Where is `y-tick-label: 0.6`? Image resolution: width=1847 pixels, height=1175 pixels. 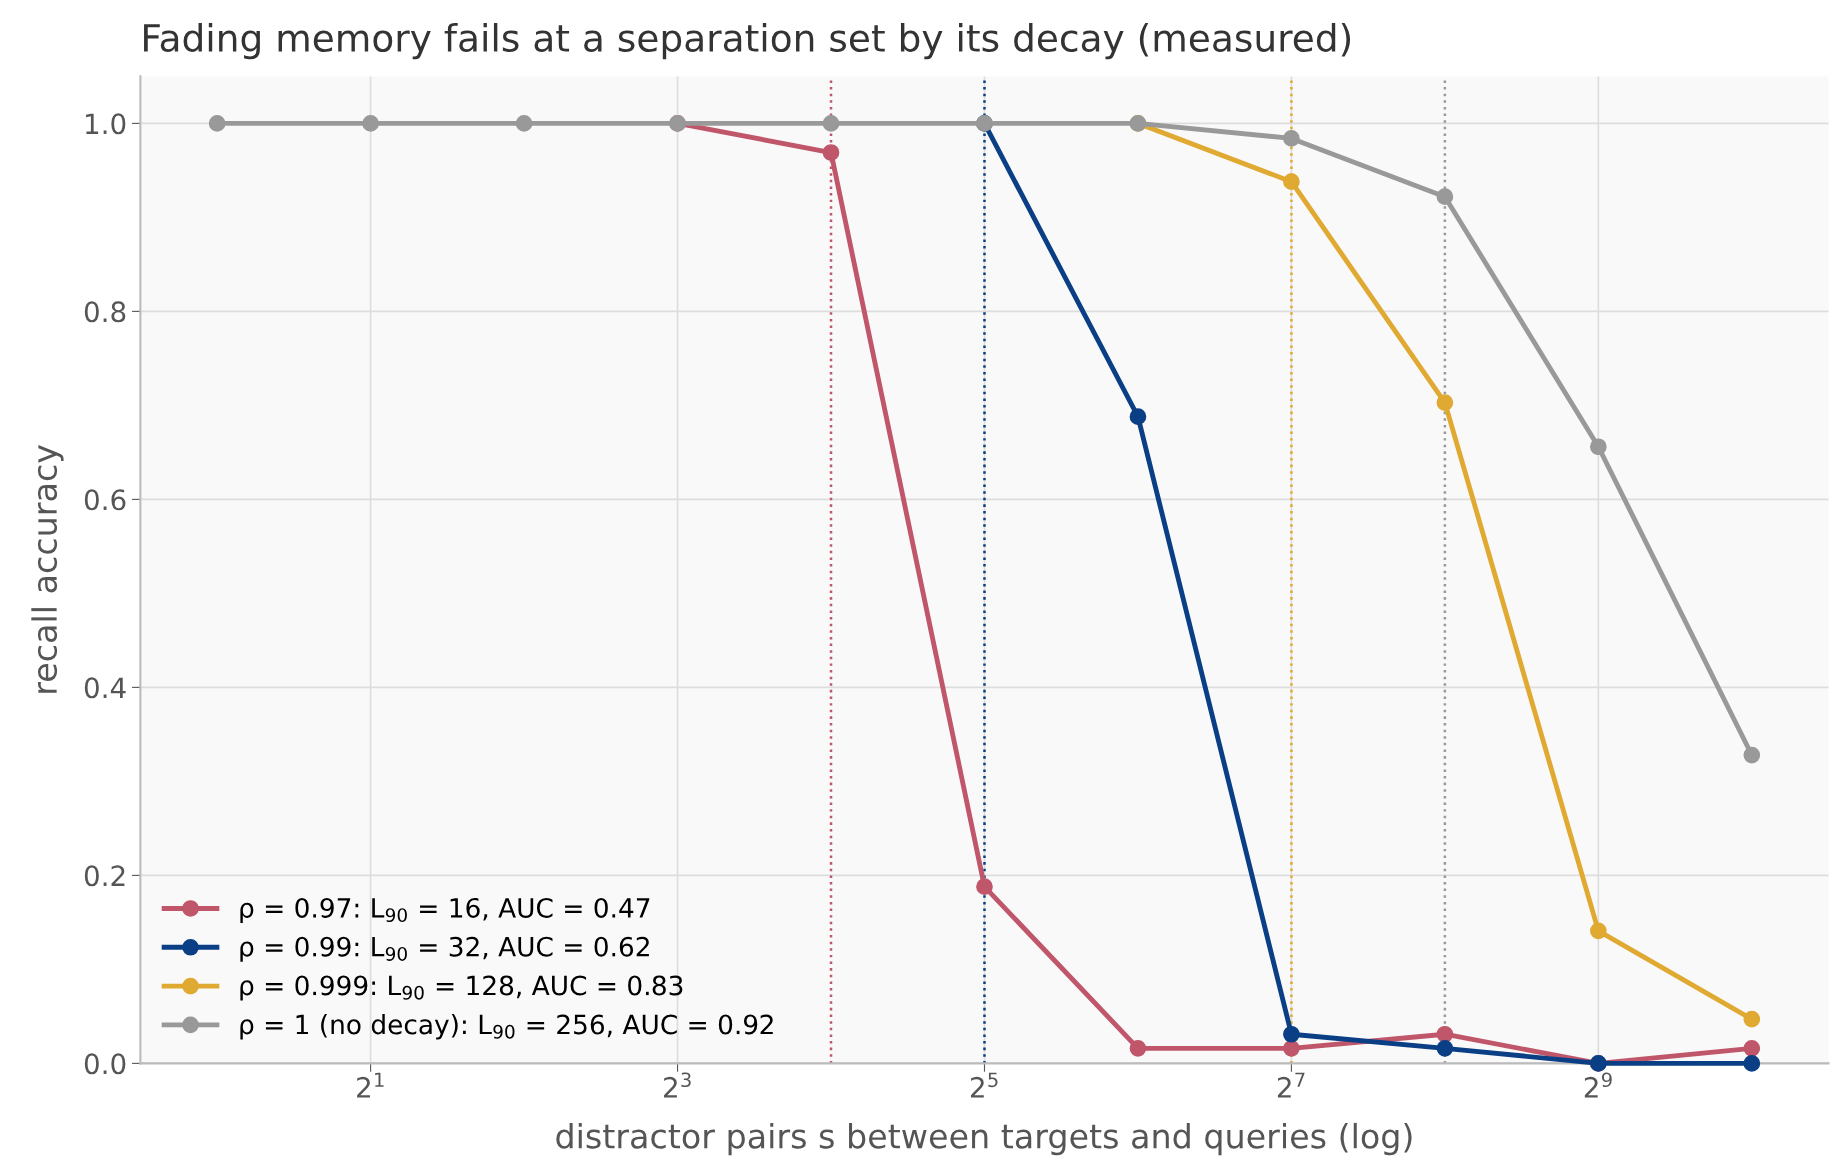 y-tick-label: 0.6 is located at coordinates (105, 500).